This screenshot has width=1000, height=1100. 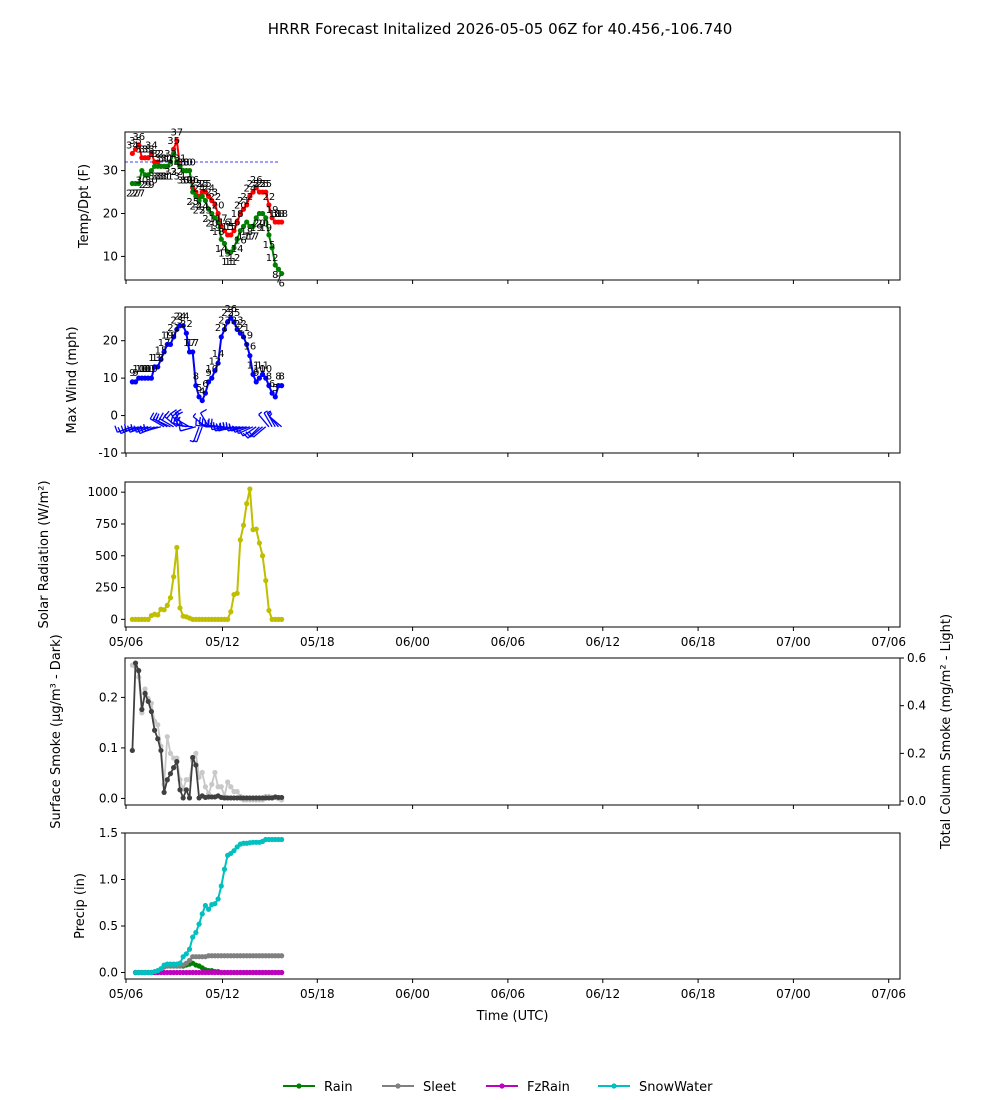 What do you see at coordinates (412, 994) in the screenshot?
I see `x-tick-label: 06/00` at bounding box center [412, 994].